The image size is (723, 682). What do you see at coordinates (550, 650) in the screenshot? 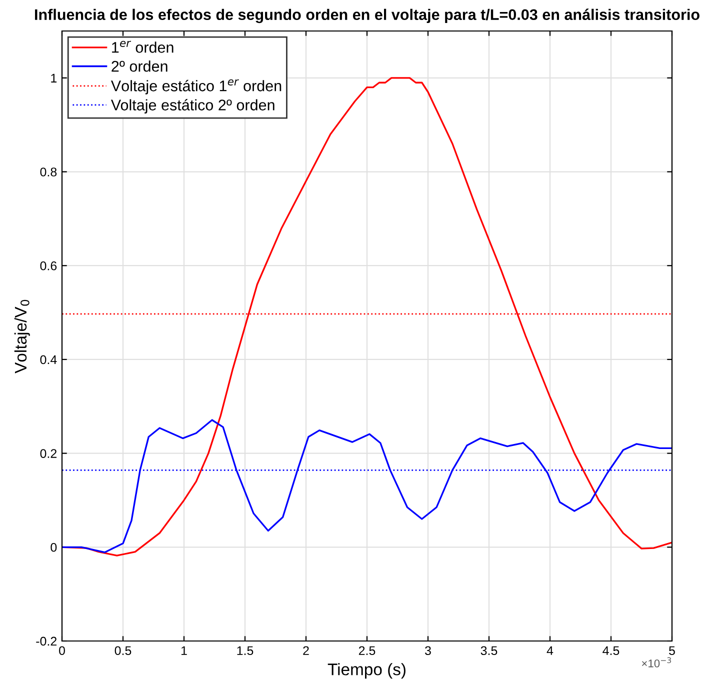
I see `x-tick-label: 4` at bounding box center [550, 650].